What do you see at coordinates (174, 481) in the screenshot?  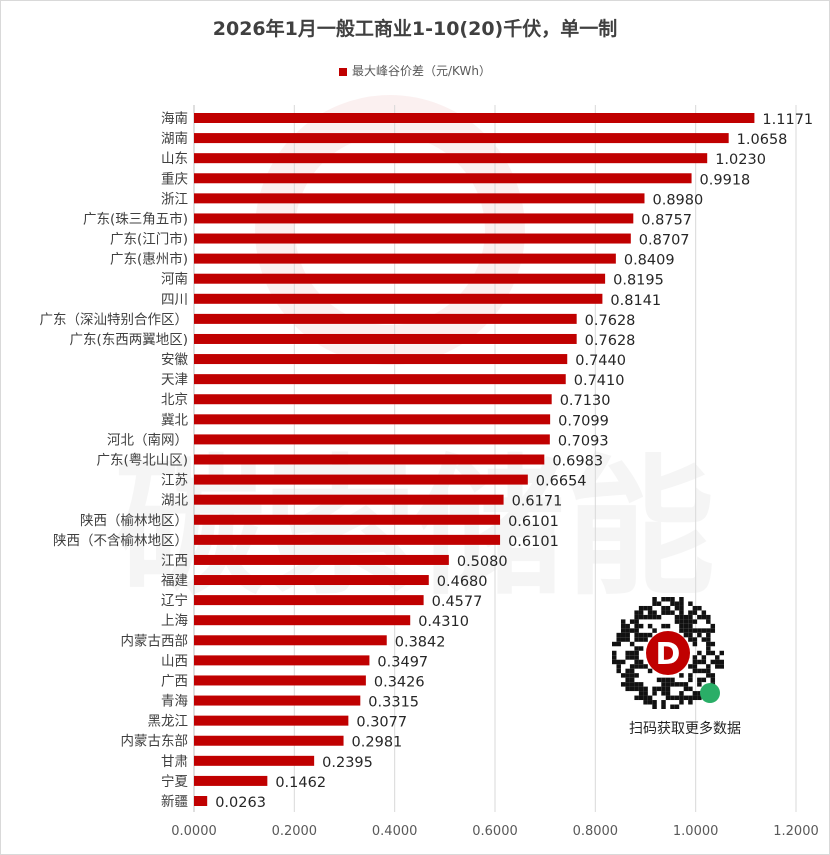 I see `category-label: 江苏` at bounding box center [174, 481].